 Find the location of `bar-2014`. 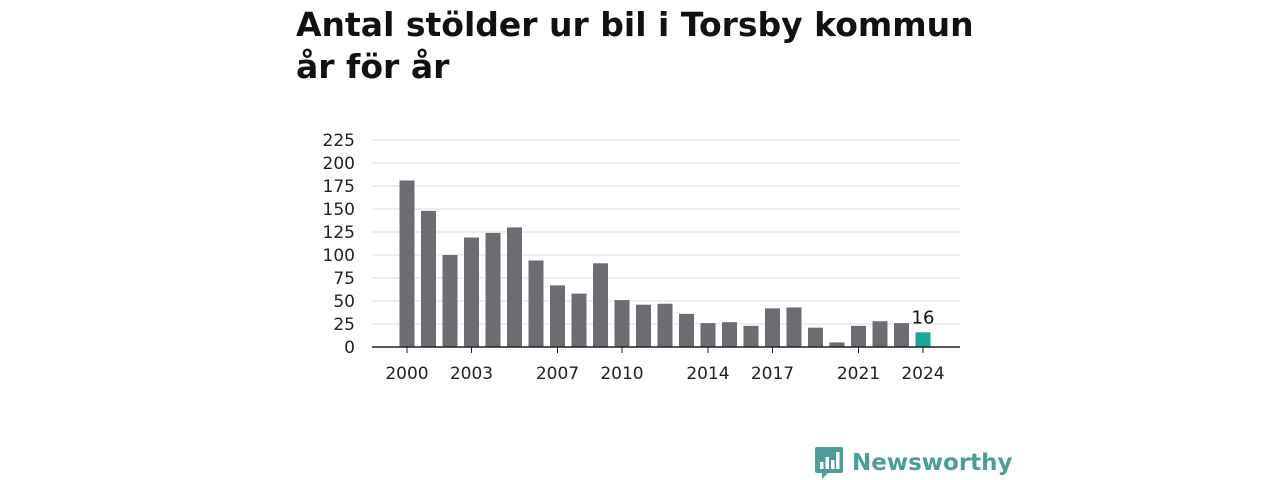

bar-2014 is located at coordinates (708, 335).